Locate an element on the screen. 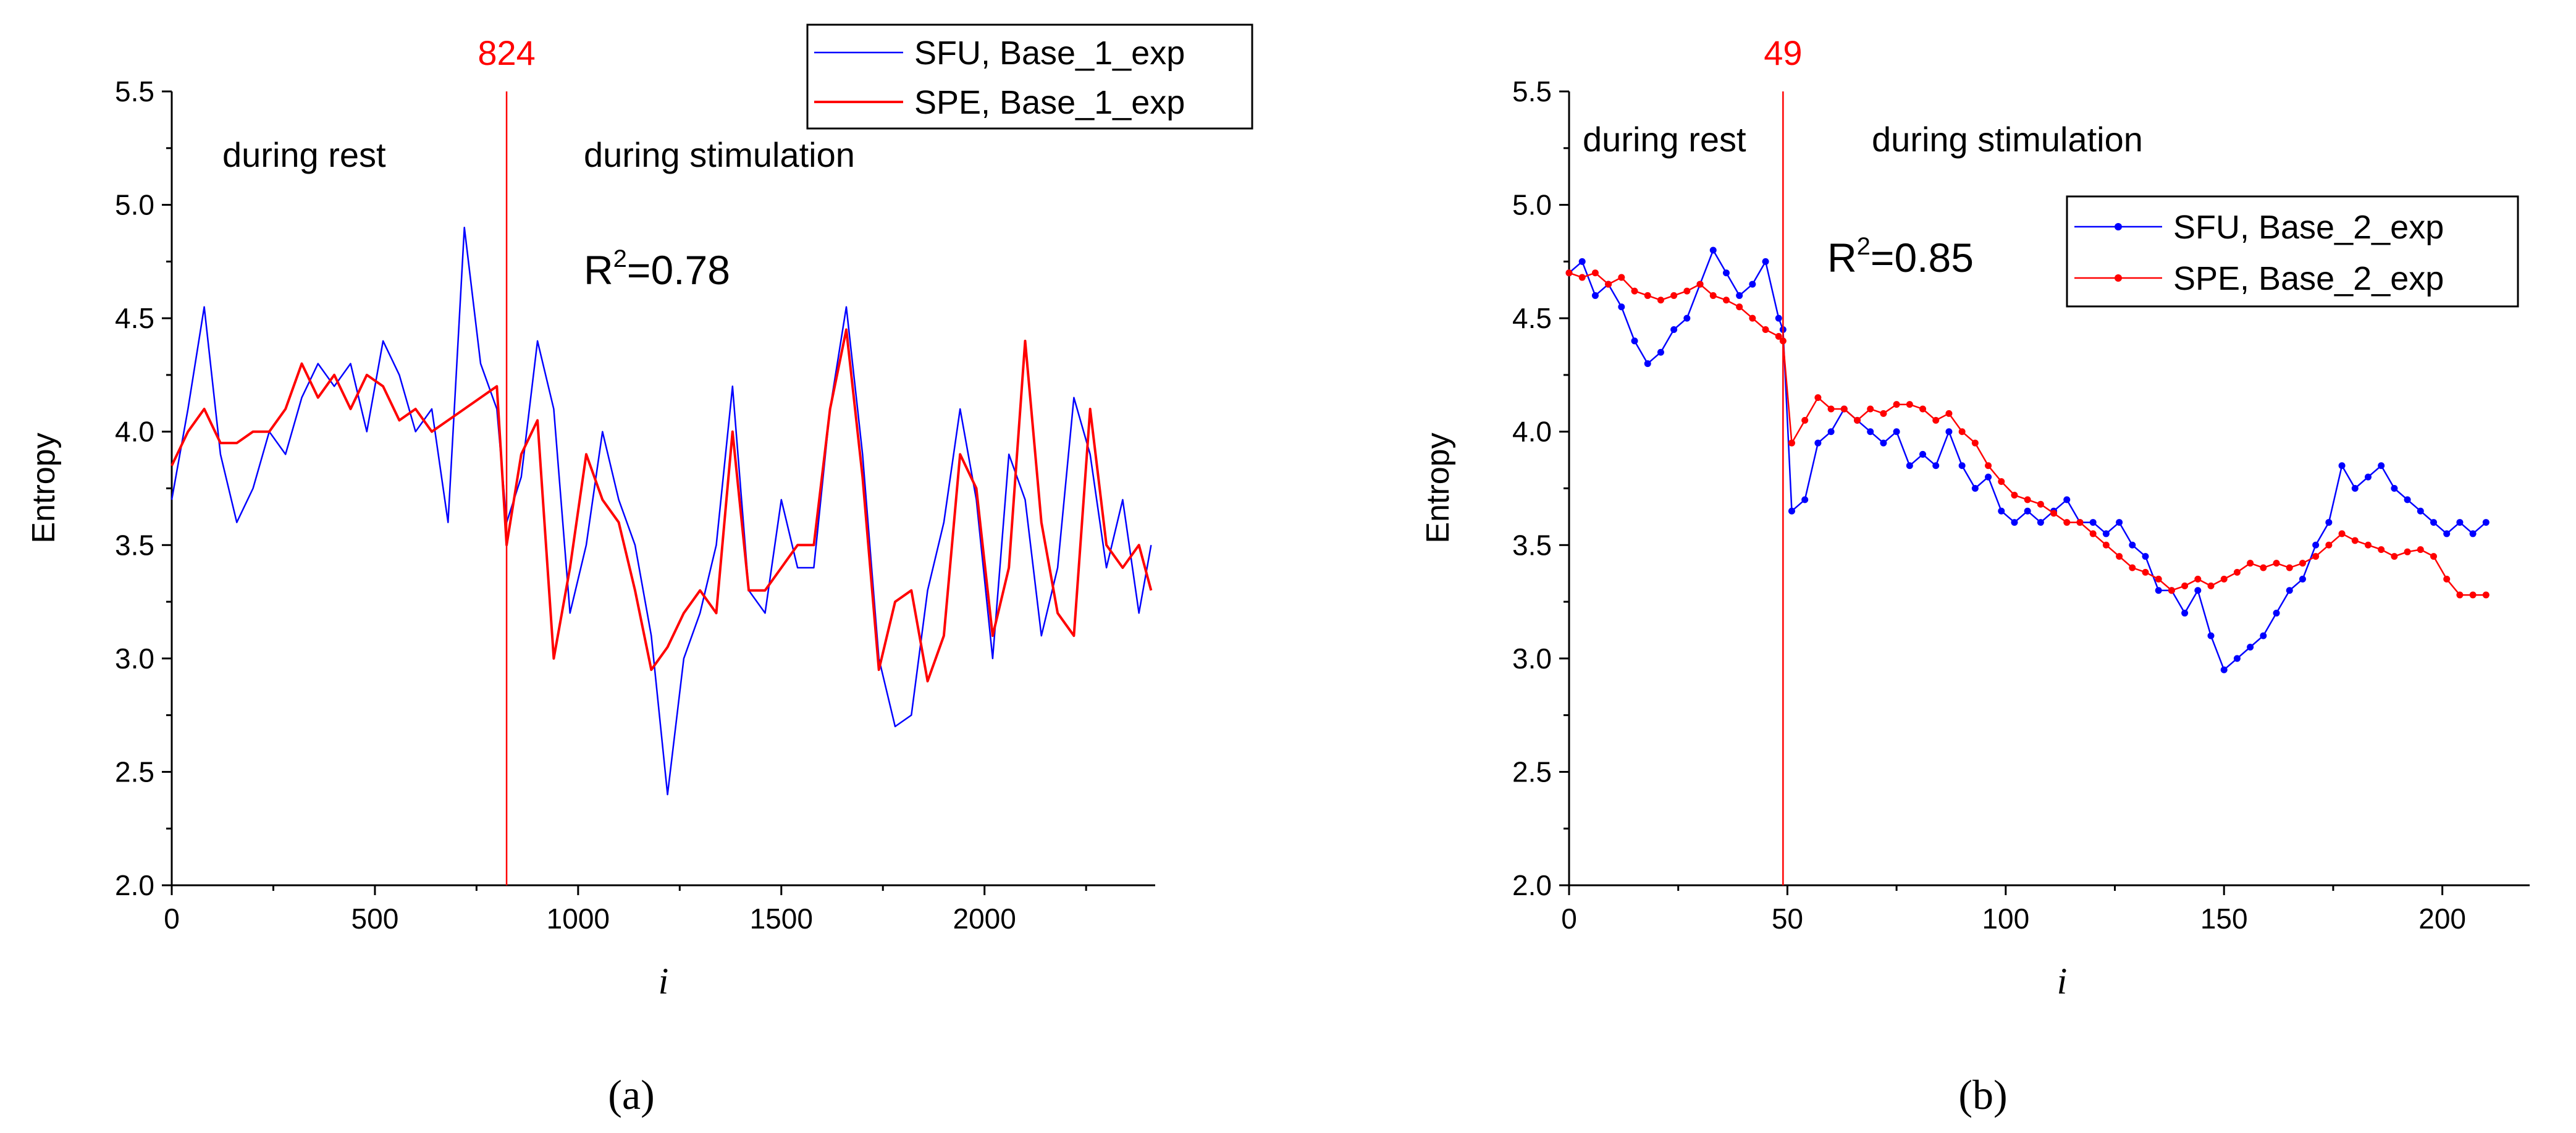  x-tick-label-a: 2000 is located at coordinates (984, 919).